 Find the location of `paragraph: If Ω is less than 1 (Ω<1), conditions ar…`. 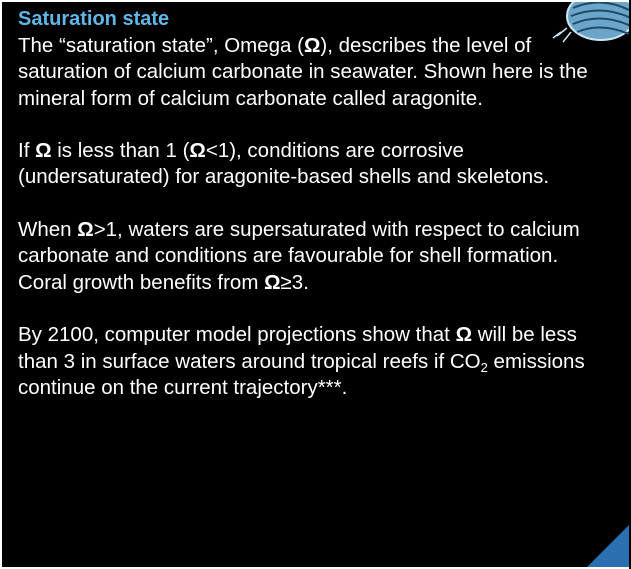

paragraph: If Ω is less than 1 (Ω<1), conditions ar… is located at coordinates (307, 164).